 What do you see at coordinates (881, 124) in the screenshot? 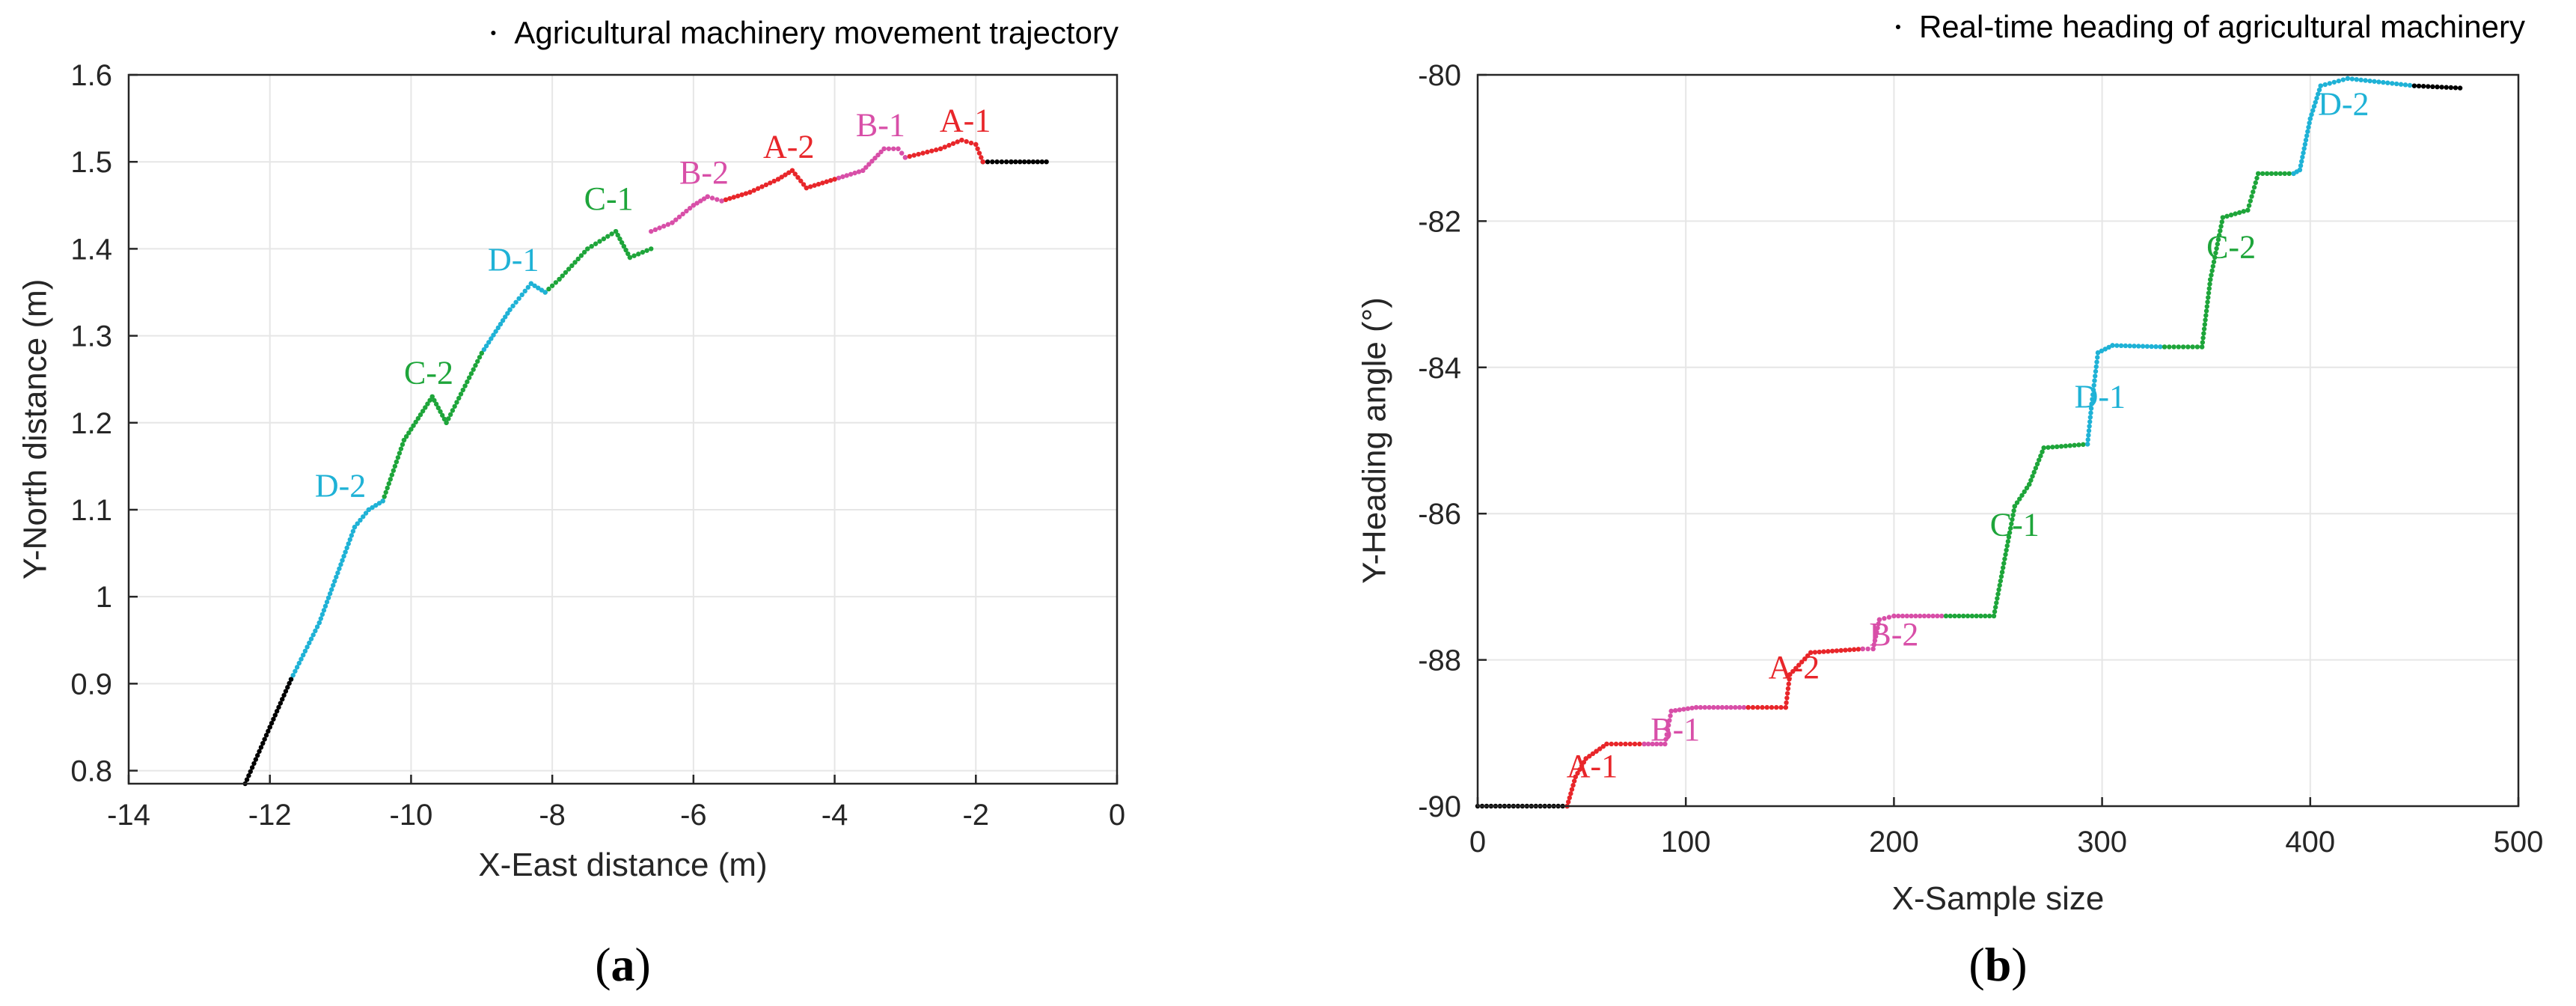
I see `segment-label: B-1` at bounding box center [881, 124].